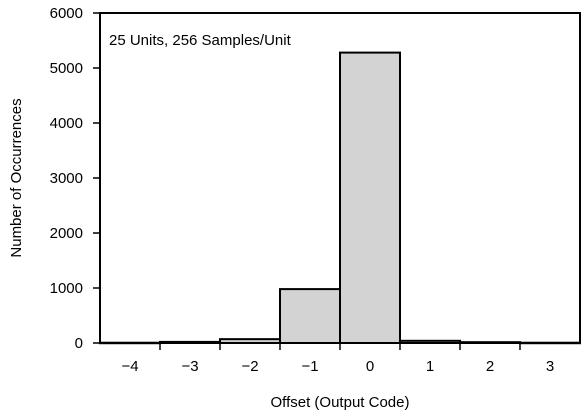  I want to click on x-tick-label: −3, so click(189, 366).